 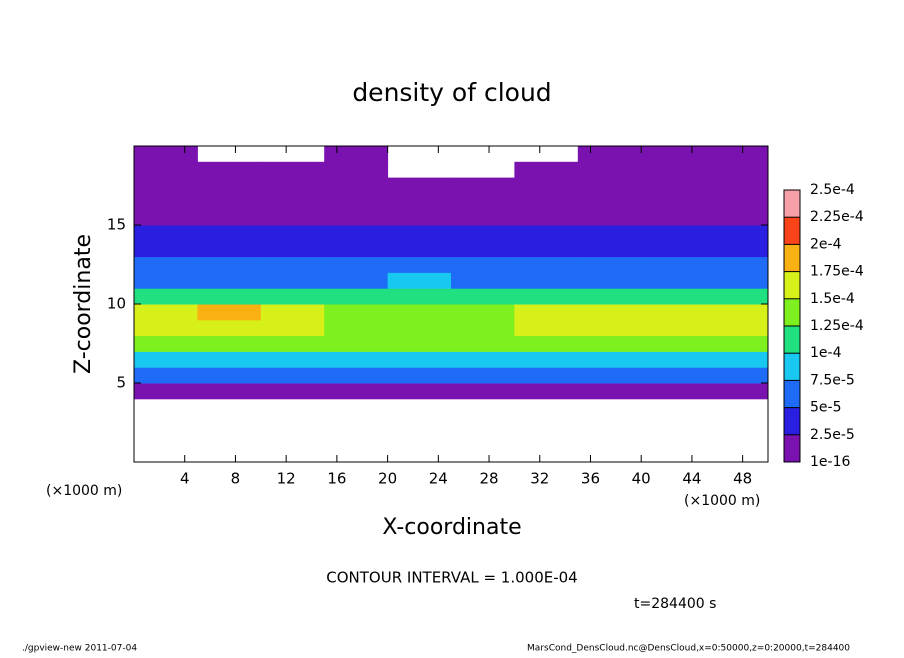 What do you see at coordinates (438, 479) in the screenshot?
I see `x-tick-label: 24` at bounding box center [438, 479].